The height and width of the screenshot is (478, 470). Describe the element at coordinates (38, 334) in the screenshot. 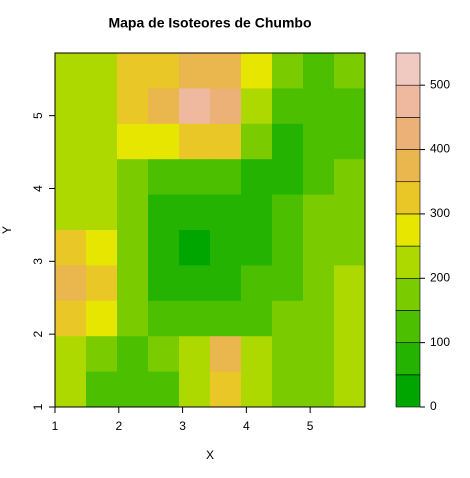

I see `y-tick-label: 2` at that location.